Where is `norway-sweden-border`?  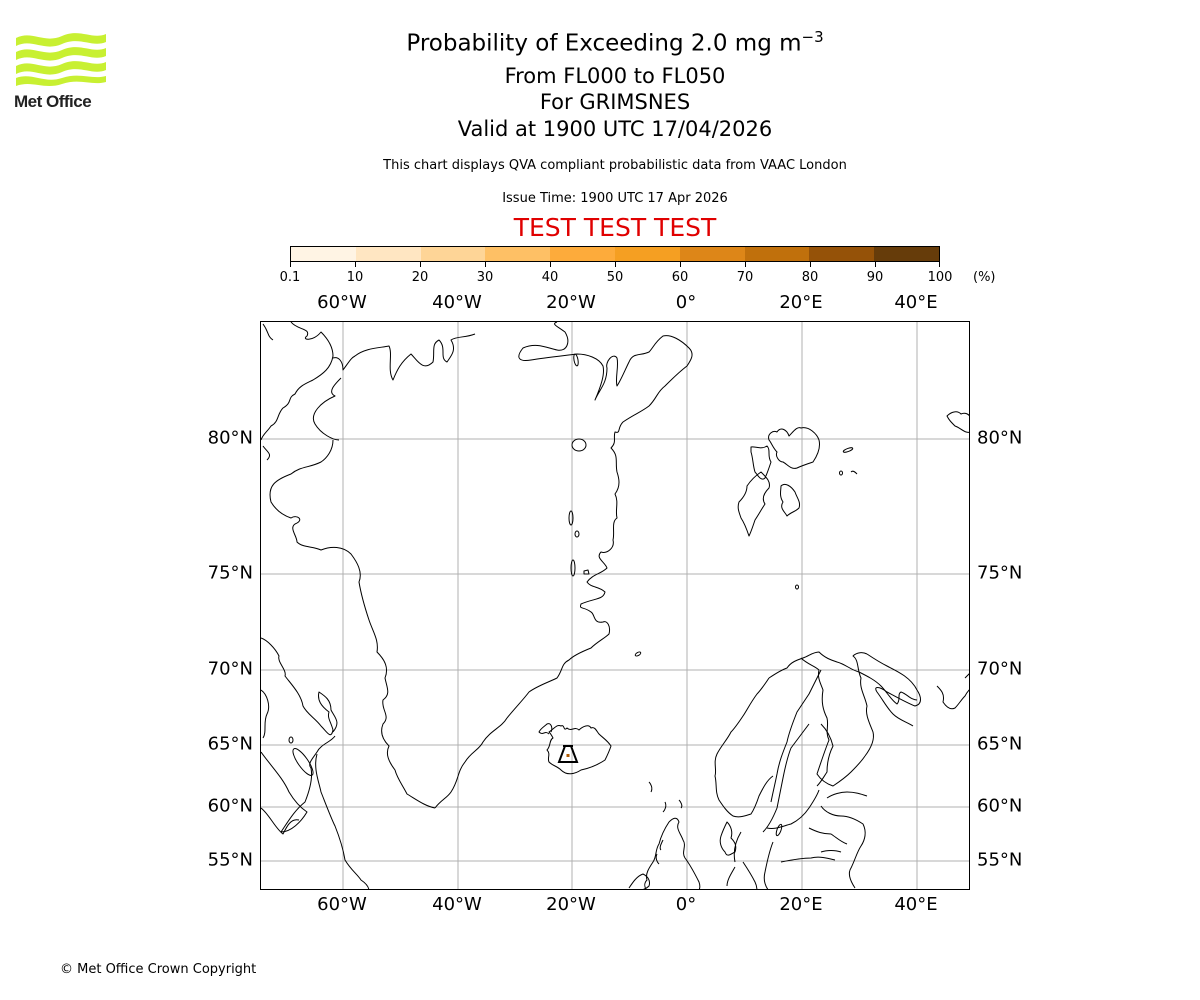 norway-sweden-border is located at coordinates (796, 736).